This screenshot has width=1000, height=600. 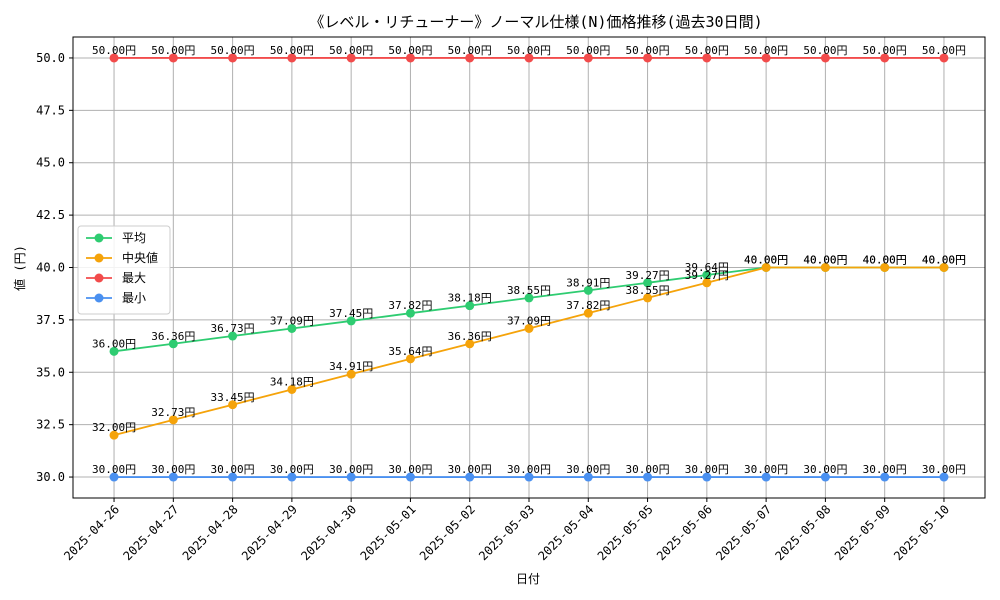 I want to click on x-tick-label: 2025-04-26, so click(x=91, y=532).